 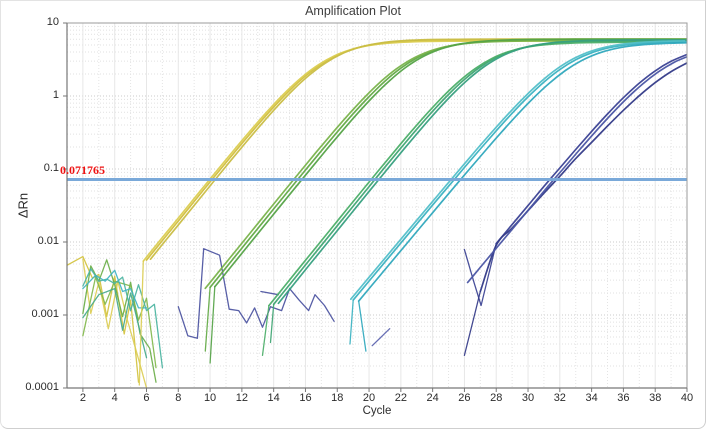 What do you see at coordinates (42, 387) in the screenshot?
I see `y-tick-label: 0.0001` at bounding box center [42, 387].